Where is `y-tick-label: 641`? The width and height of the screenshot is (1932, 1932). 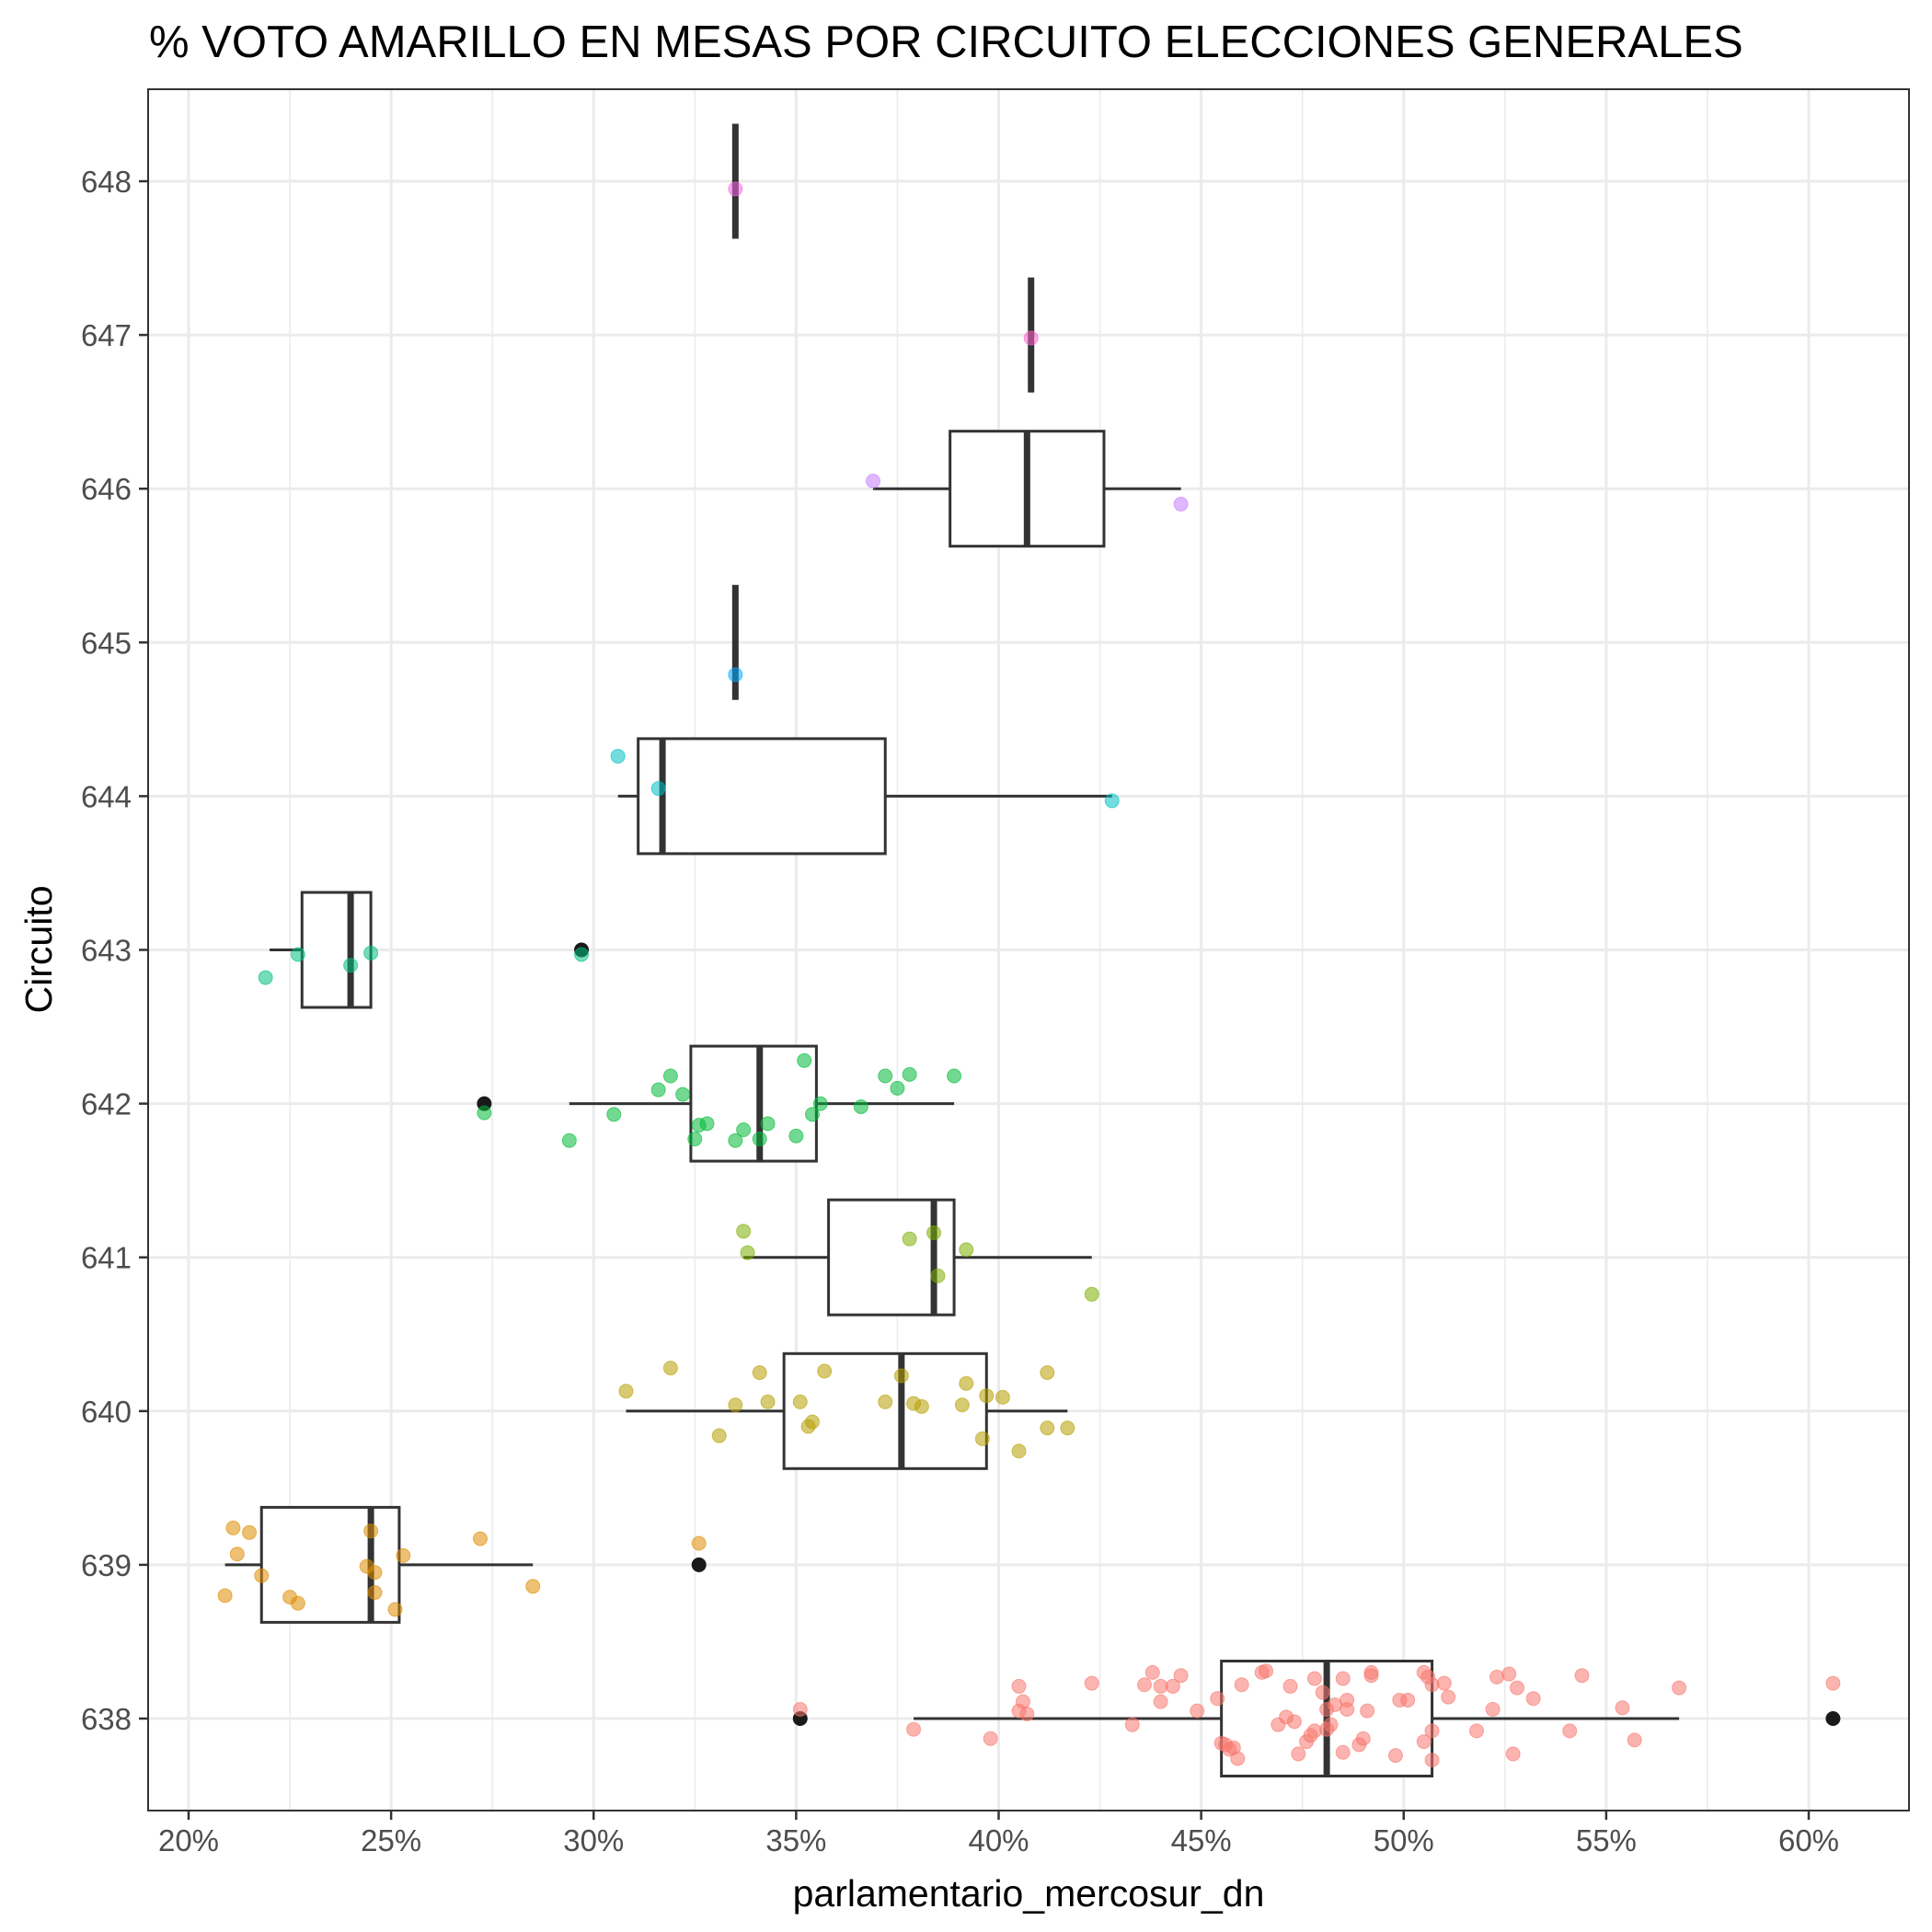
y-tick-label: 641 is located at coordinates (106, 1258).